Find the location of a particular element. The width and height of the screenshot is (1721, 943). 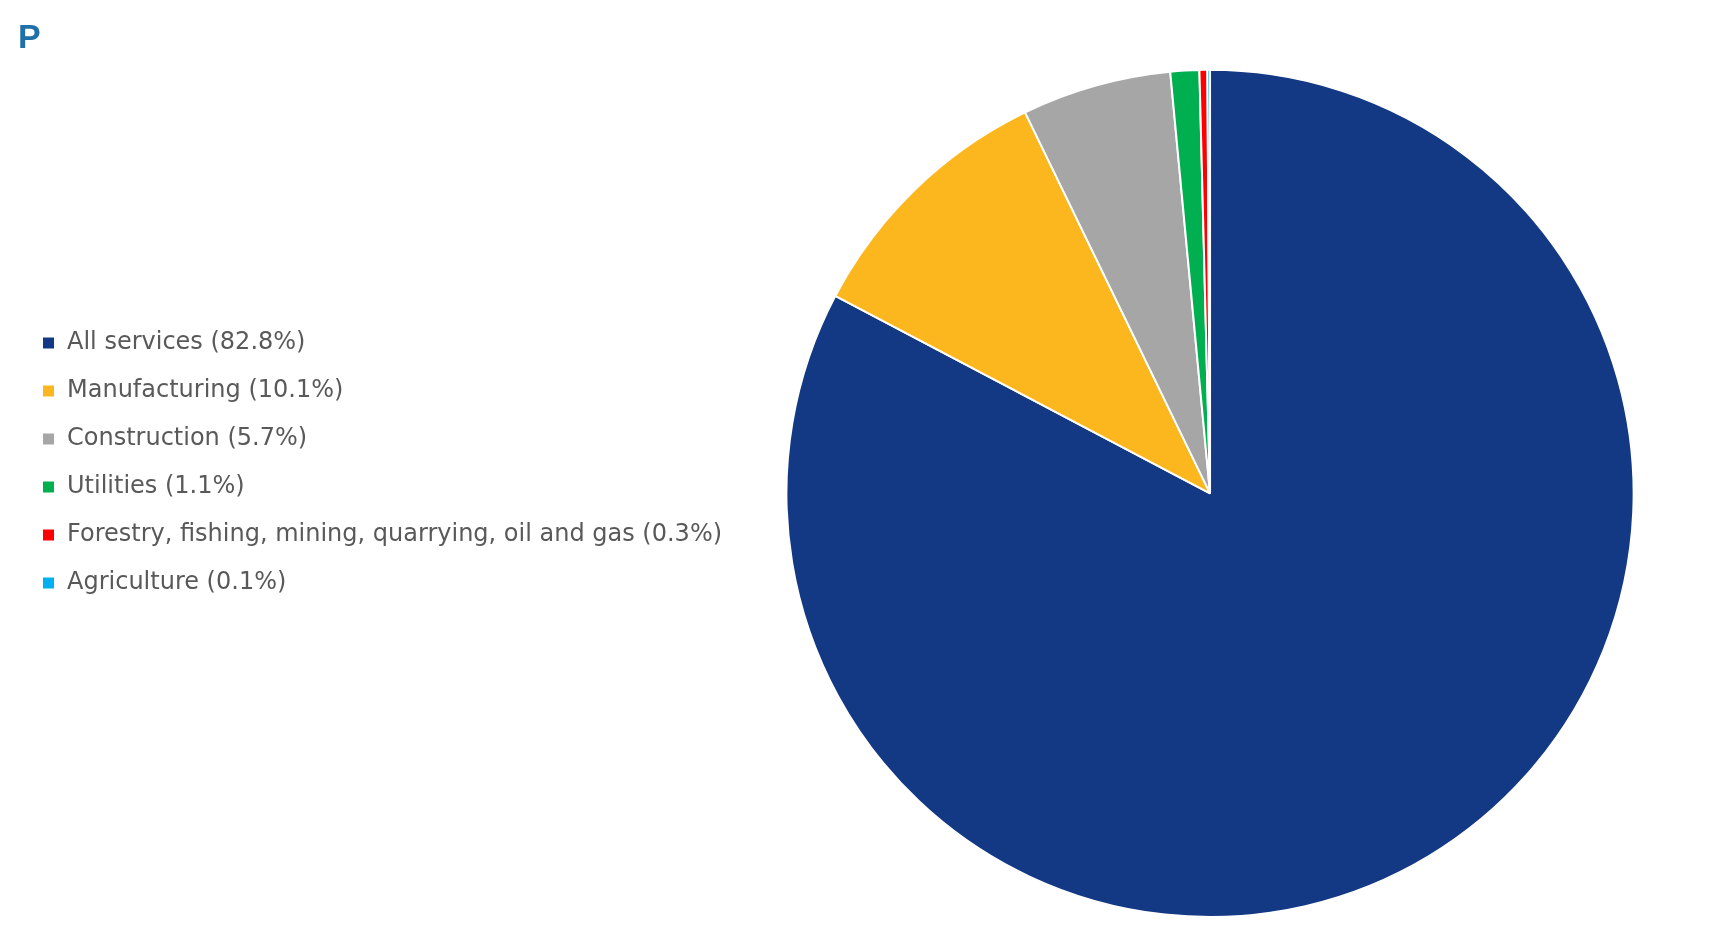

legend-label: Manufacturing (10.1%) is located at coordinates (205, 389).